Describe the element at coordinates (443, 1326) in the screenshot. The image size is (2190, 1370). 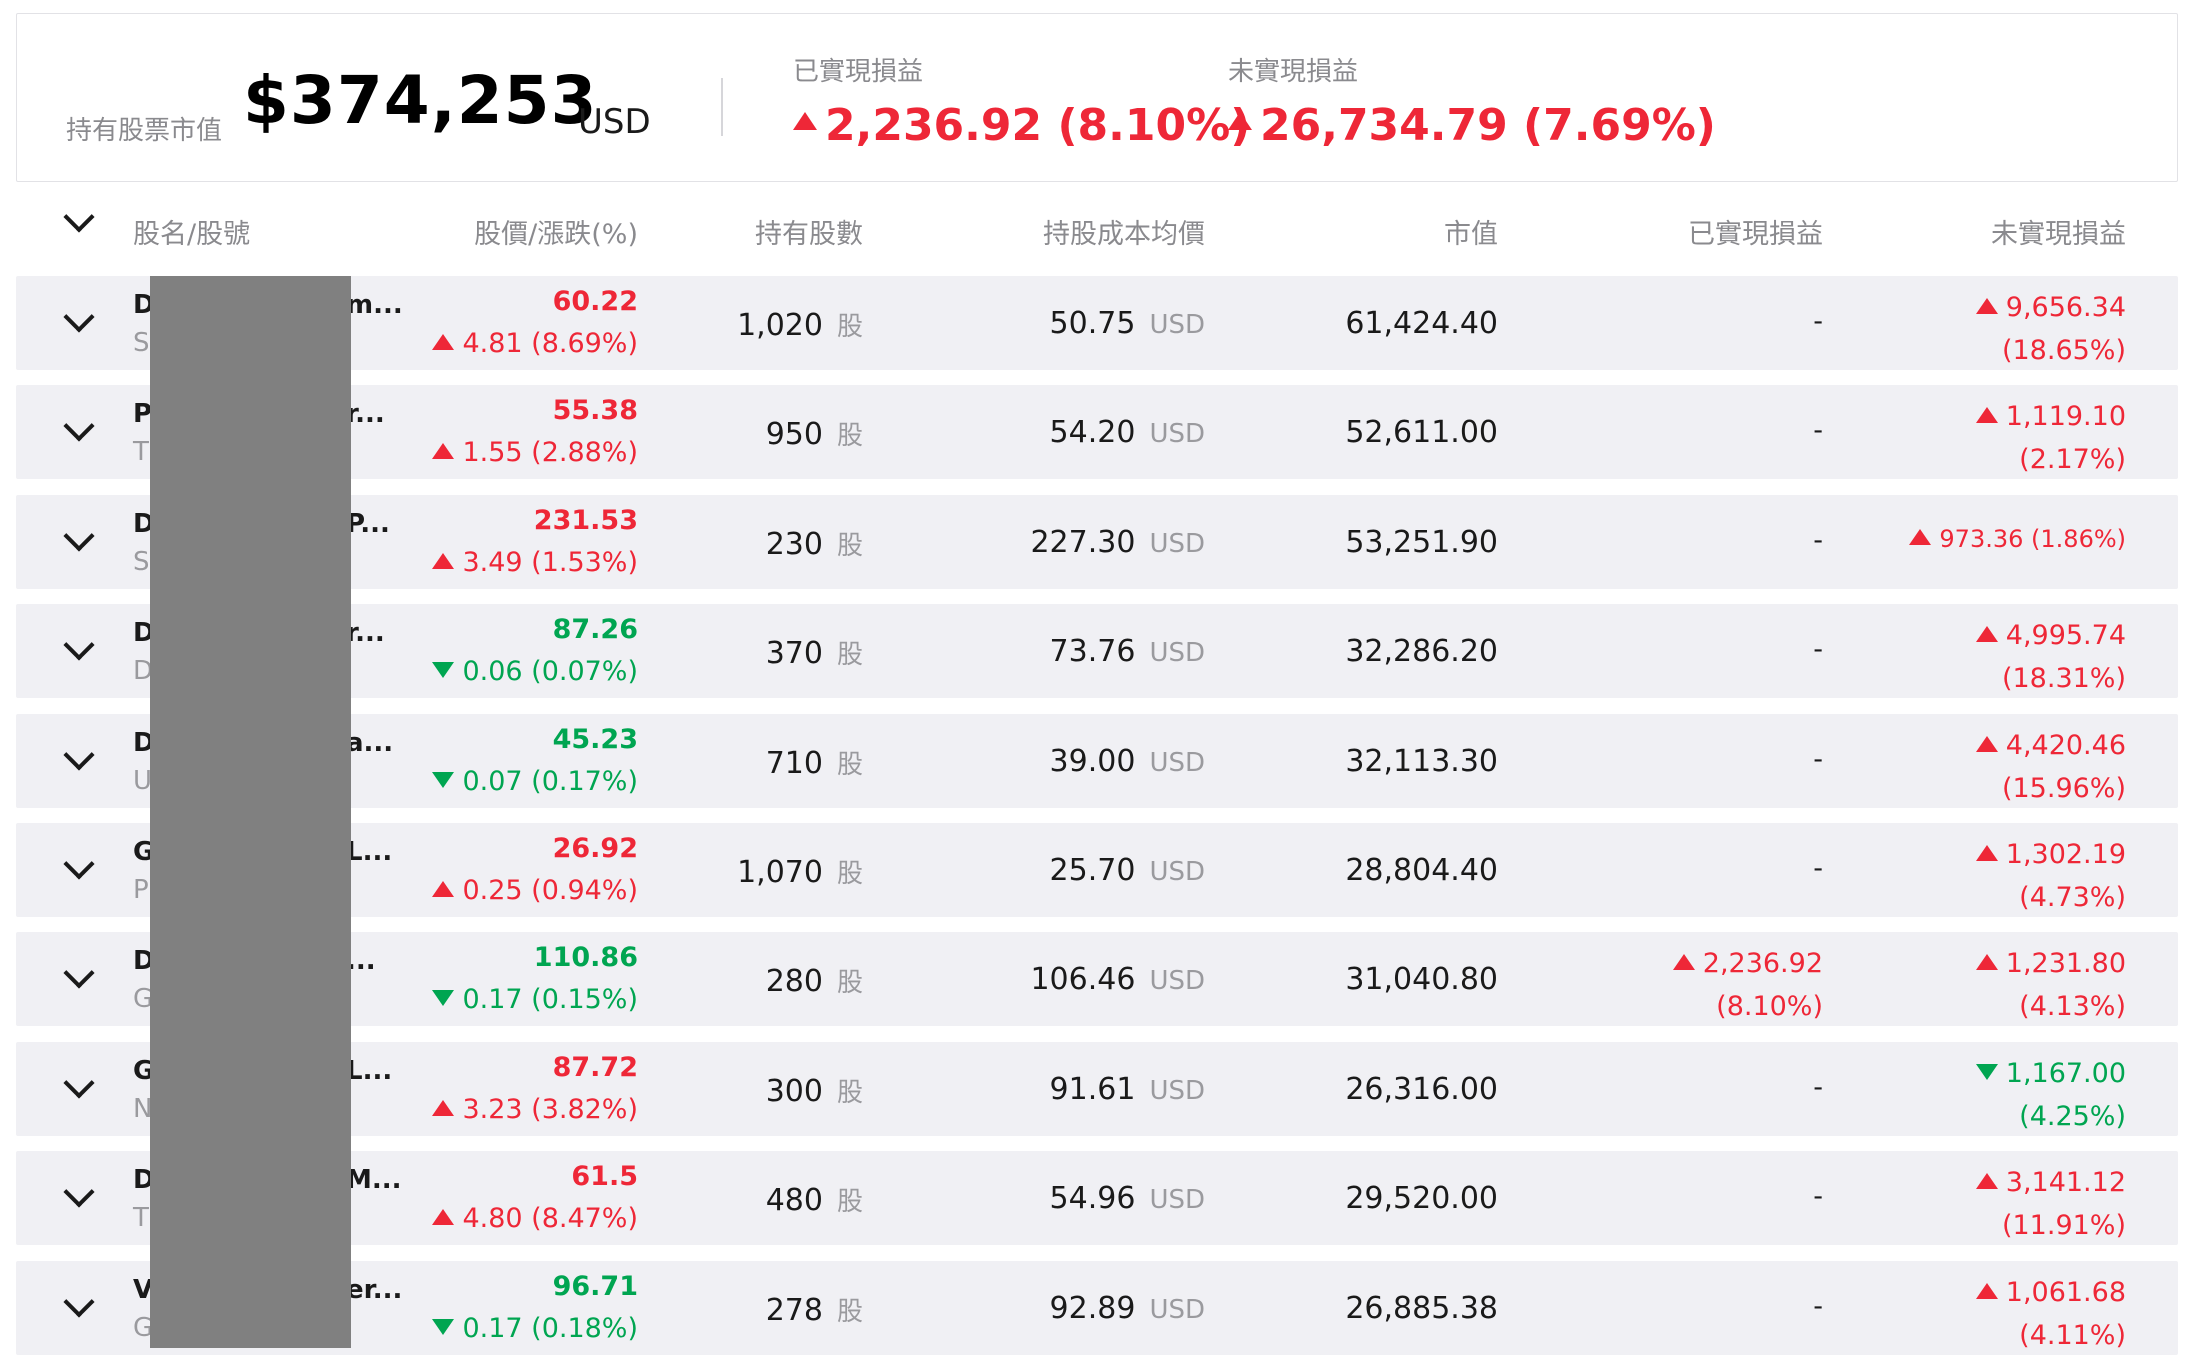
I see `arrow-down-icon` at that location.